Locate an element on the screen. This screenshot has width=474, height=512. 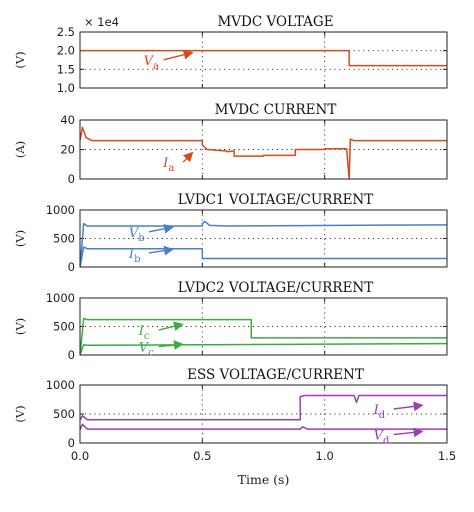
series-line-vc is located at coordinates (263, 349).